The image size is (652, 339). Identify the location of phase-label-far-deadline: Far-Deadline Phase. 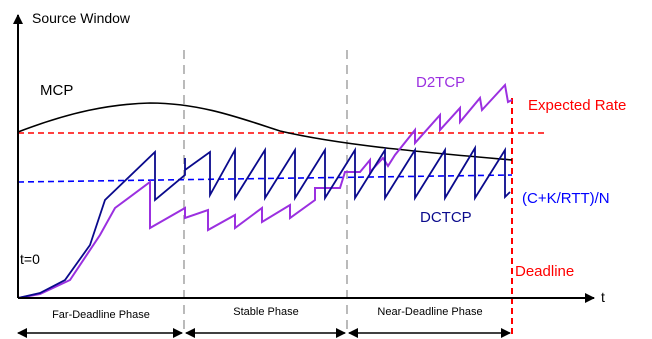
(101, 315).